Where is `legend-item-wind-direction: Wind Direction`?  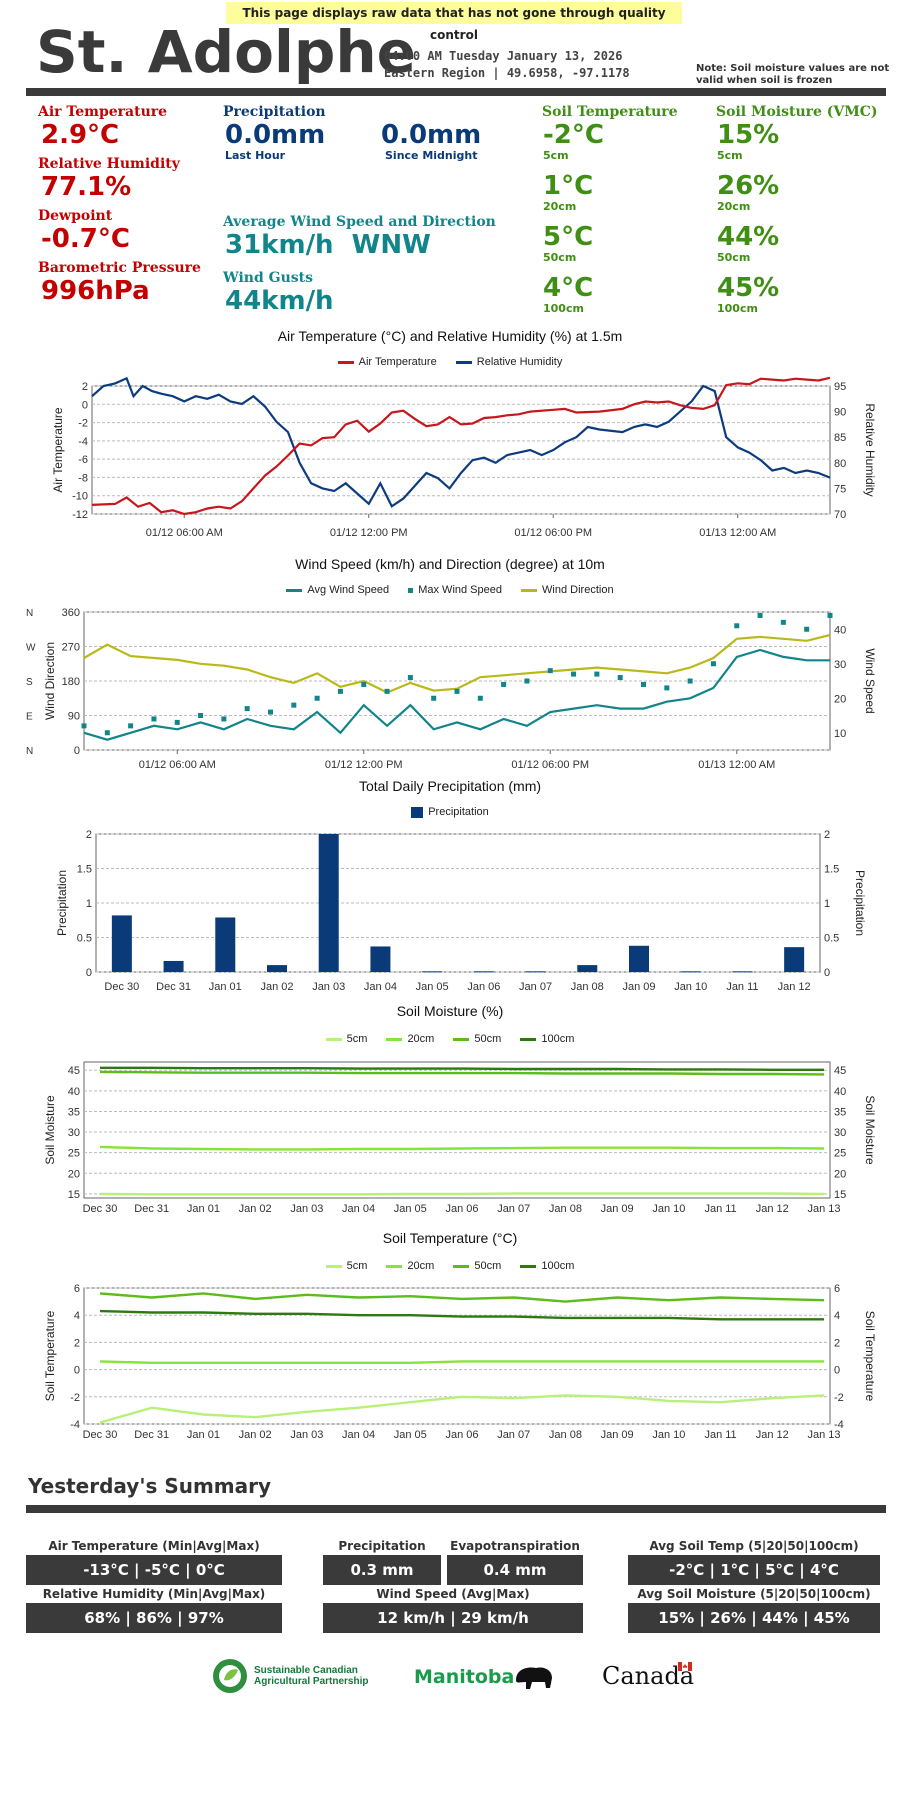
legend-item-wind-direction: Wind Direction is located at coordinates (567, 590).